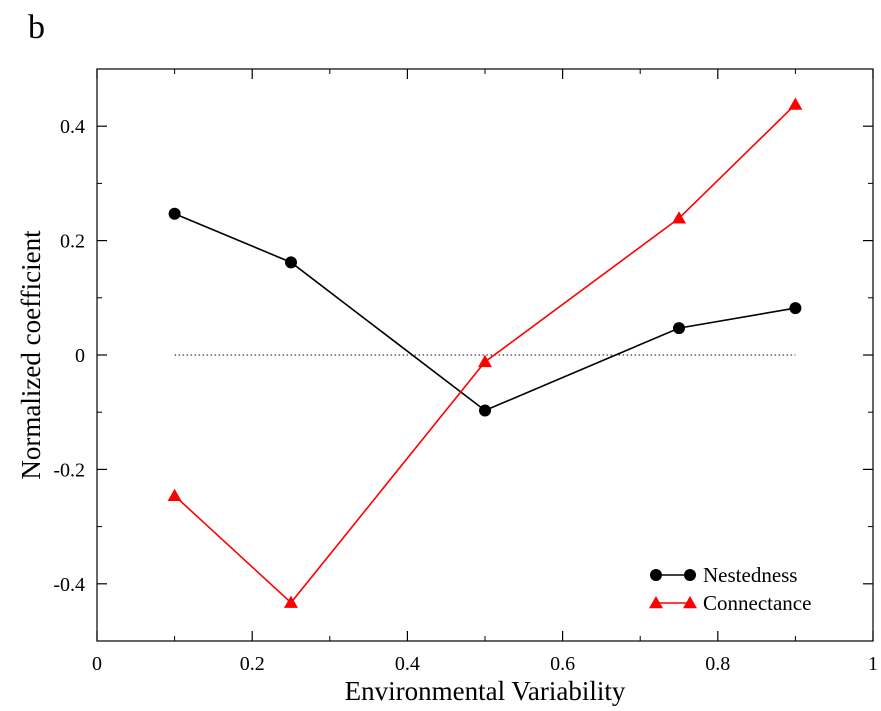 This screenshot has height=711, width=881. I want to click on legend-item-nestedness: Nestedness, so click(723, 575).